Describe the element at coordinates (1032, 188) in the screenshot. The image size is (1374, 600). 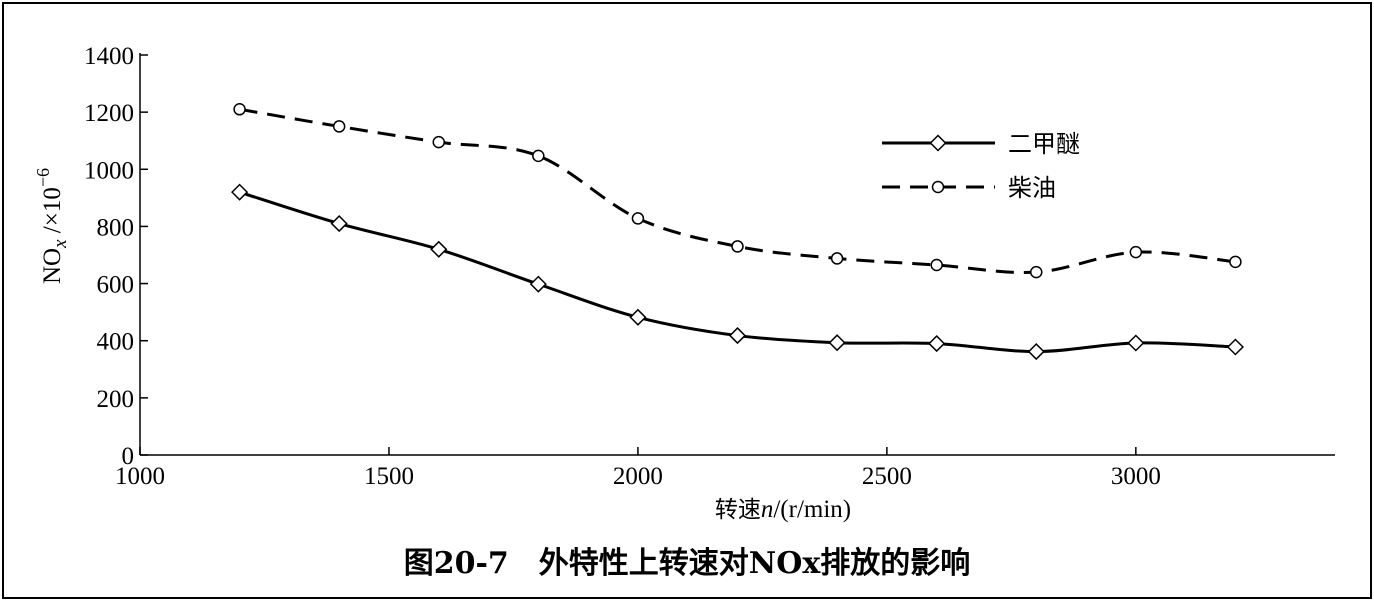
I see `legend-label: 柴油` at that location.